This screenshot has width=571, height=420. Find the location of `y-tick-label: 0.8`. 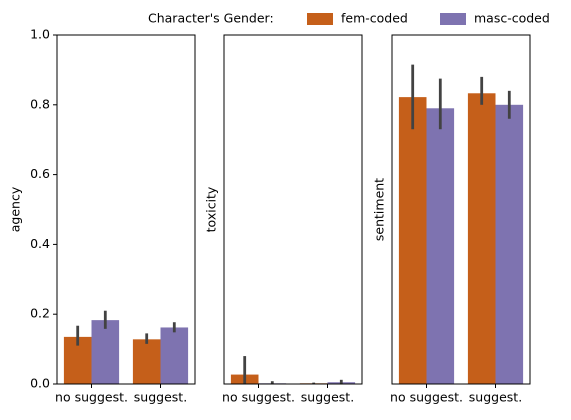

y-tick-label: 0.8 is located at coordinates (40, 103).